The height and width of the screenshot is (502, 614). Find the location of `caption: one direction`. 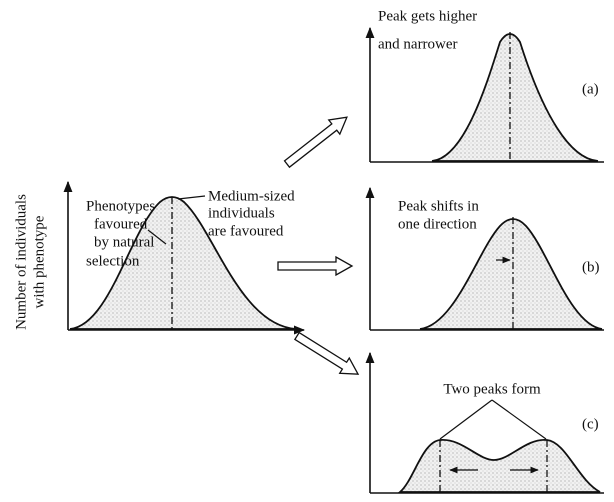

caption: one direction is located at coordinates (437, 224).